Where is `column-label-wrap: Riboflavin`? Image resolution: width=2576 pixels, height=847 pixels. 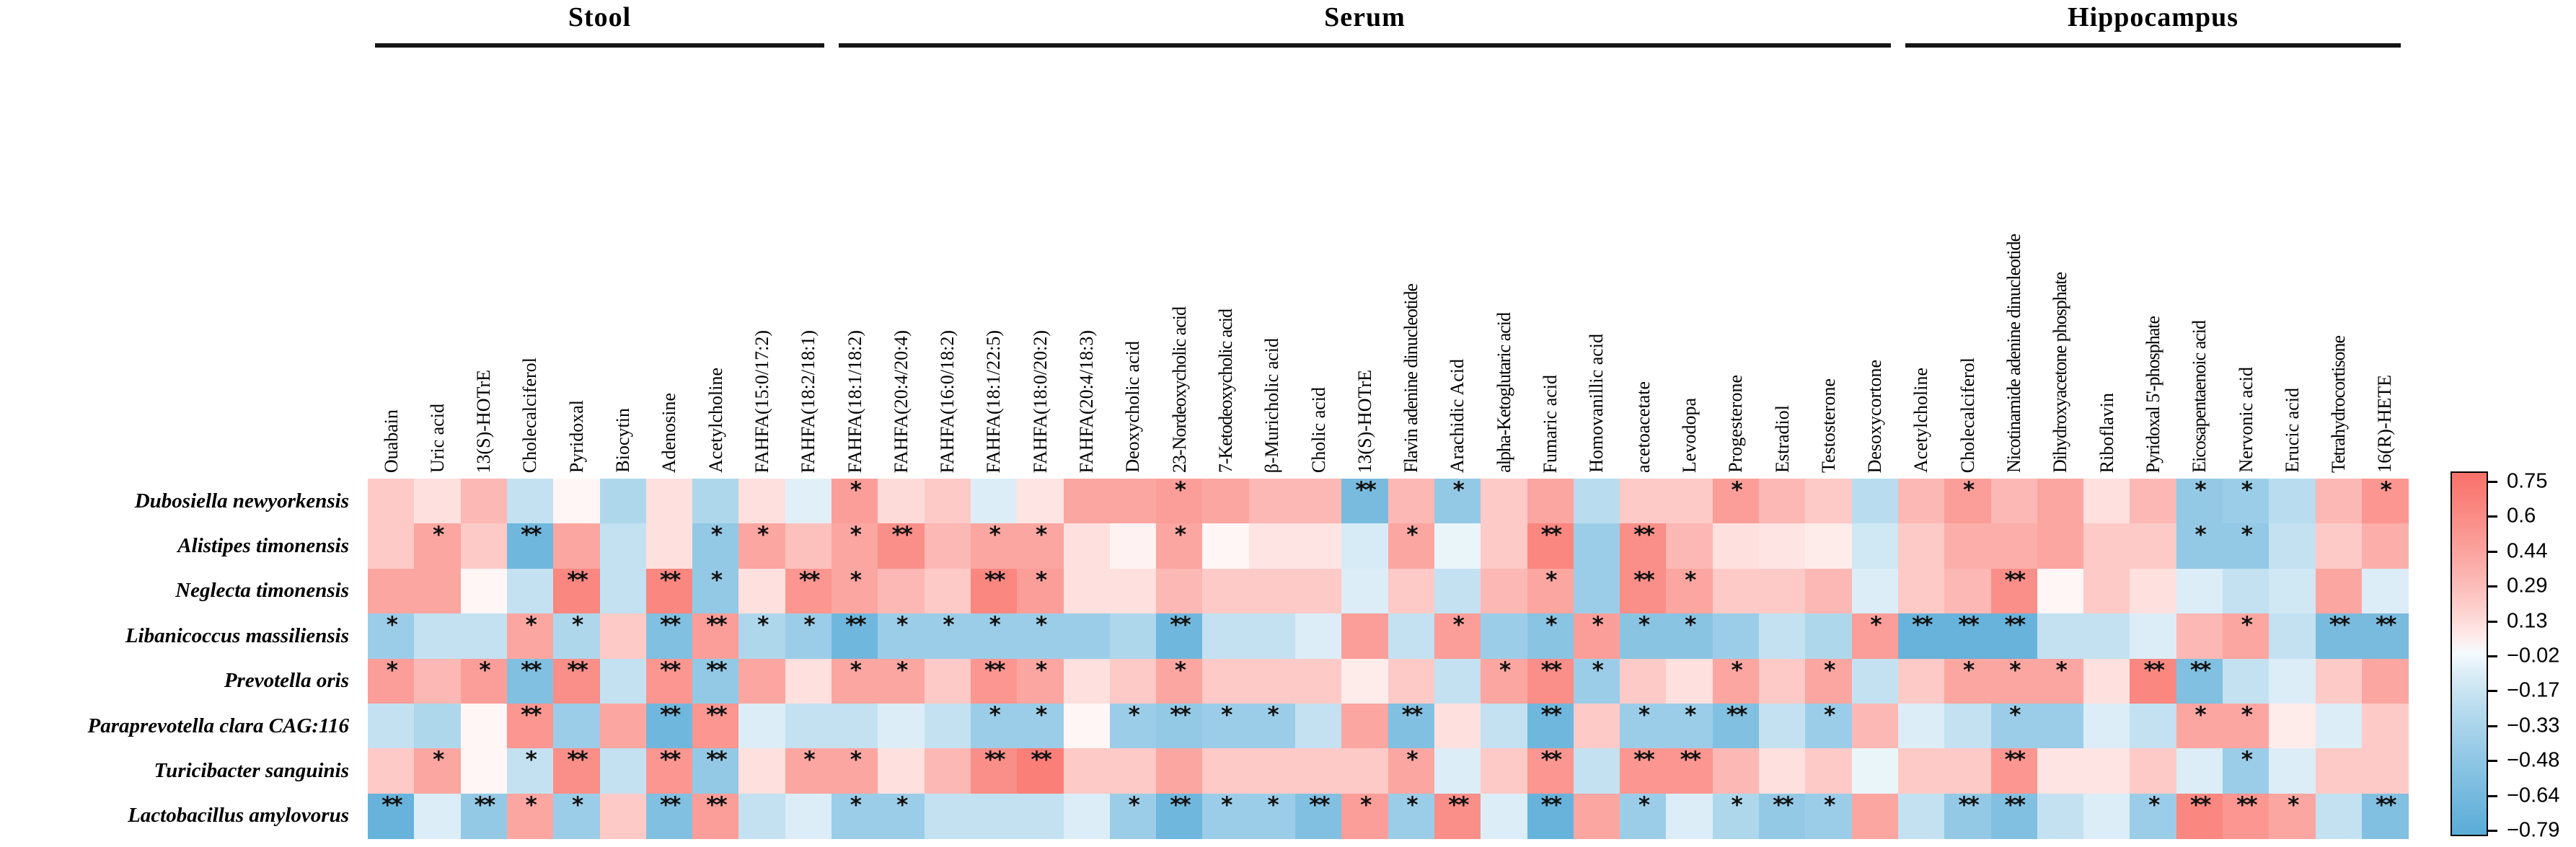 column-label-wrap: Riboflavin is located at coordinates (2106, 268).